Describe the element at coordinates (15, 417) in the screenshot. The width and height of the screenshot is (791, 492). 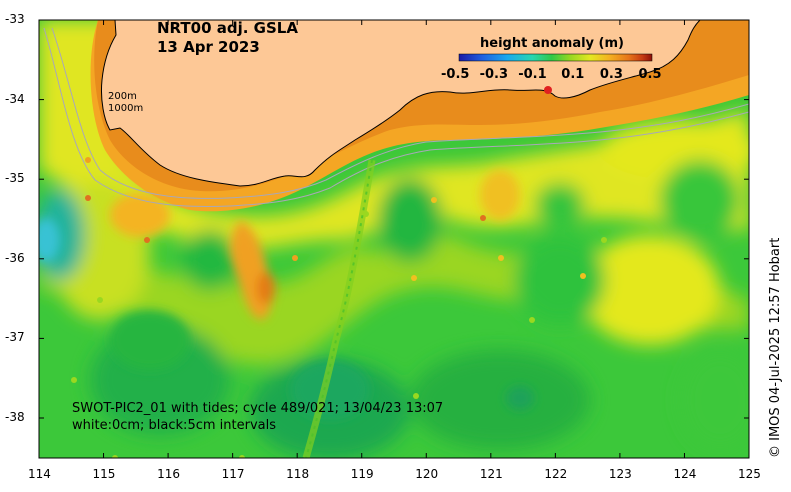
I see `y-tick-label: -38` at that location.